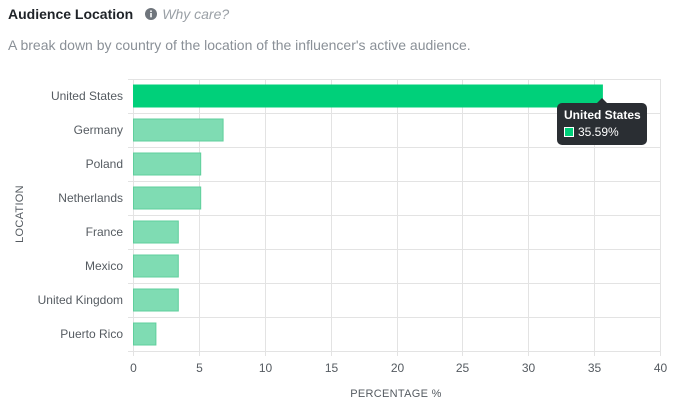  What do you see at coordinates (105, 232) in the screenshot?
I see `y-tick-label: France` at bounding box center [105, 232].